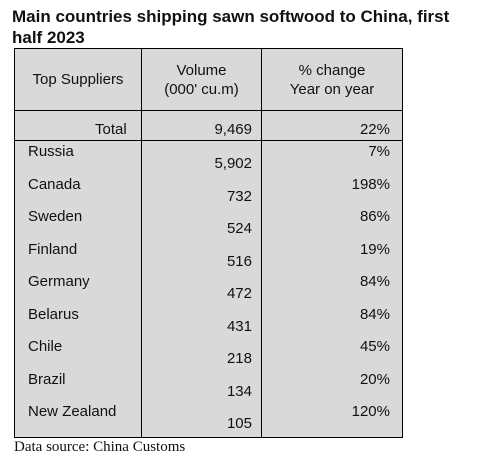  What do you see at coordinates (239, 326) in the screenshot?
I see `volume-belarus: 431` at bounding box center [239, 326].